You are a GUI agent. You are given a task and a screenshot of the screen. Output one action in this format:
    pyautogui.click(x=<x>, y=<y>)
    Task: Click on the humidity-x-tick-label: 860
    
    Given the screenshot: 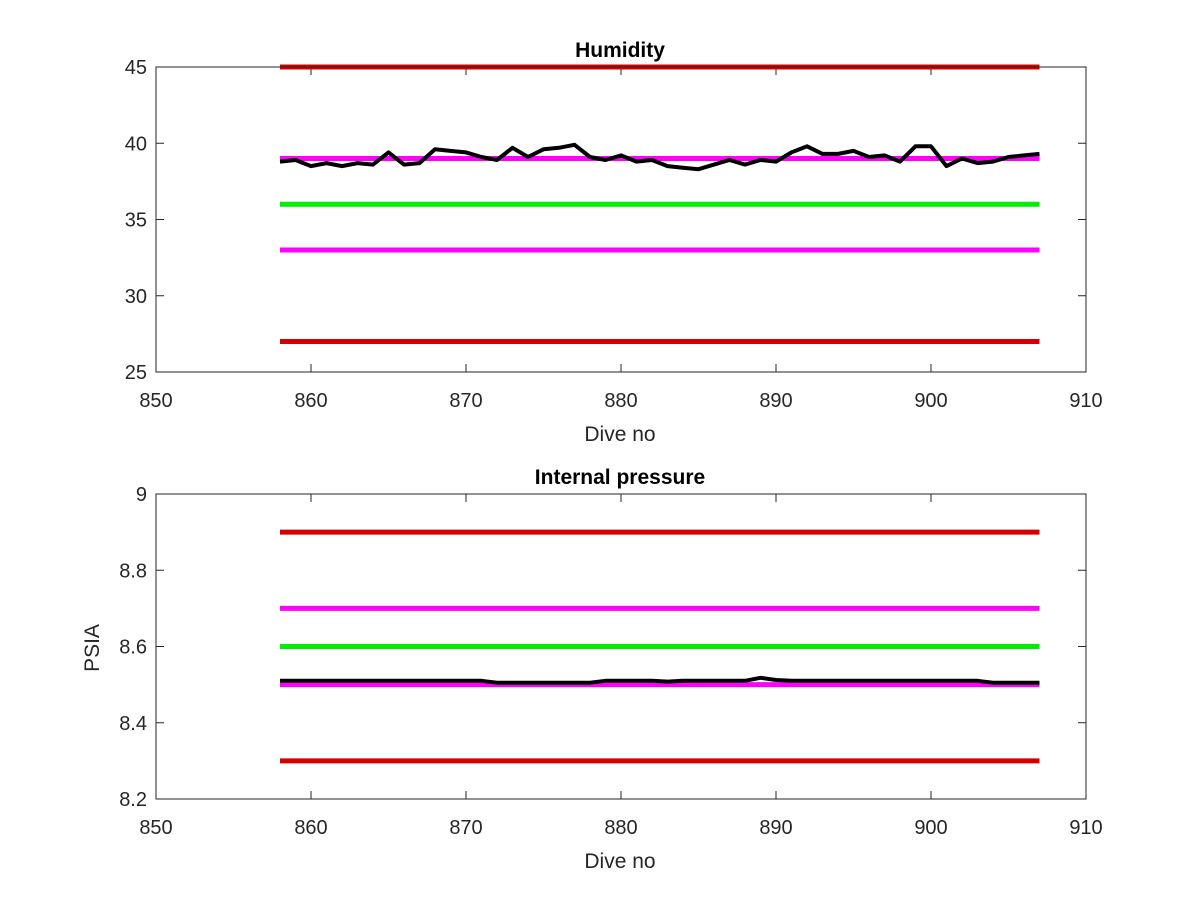 What is the action you would take?
    pyautogui.click(x=310, y=401)
    